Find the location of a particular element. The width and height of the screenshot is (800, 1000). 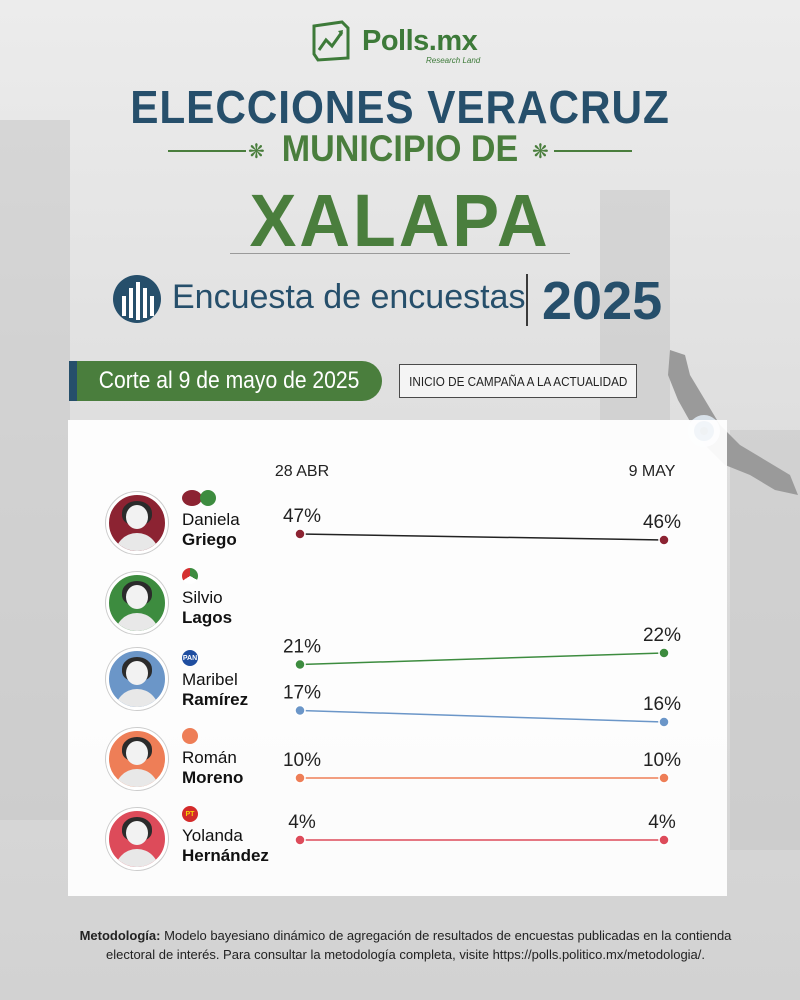

period-text: INICIO DE CAMPAÑA A LA ACTUALIDAD is located at coordinates (518, 381).